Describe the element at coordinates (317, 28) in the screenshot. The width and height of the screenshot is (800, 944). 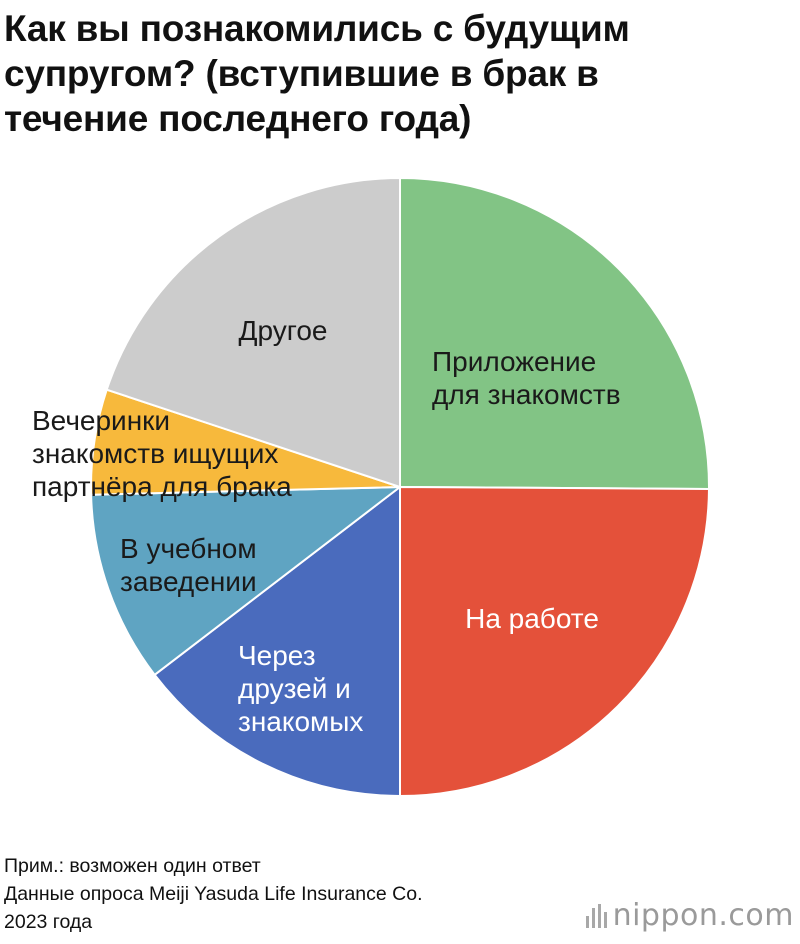
I see `chart-title-line: Как вы познакомились с будущим` at that location.